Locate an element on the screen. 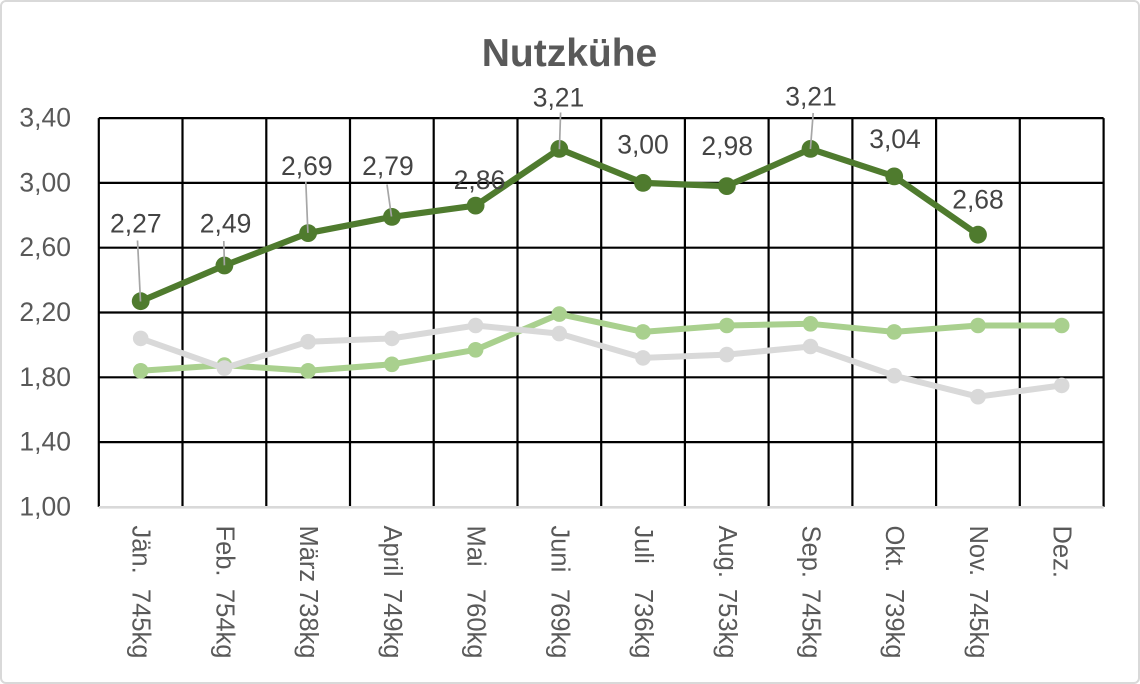  svg-text: 1,40 is located at coordinates (45, 442).